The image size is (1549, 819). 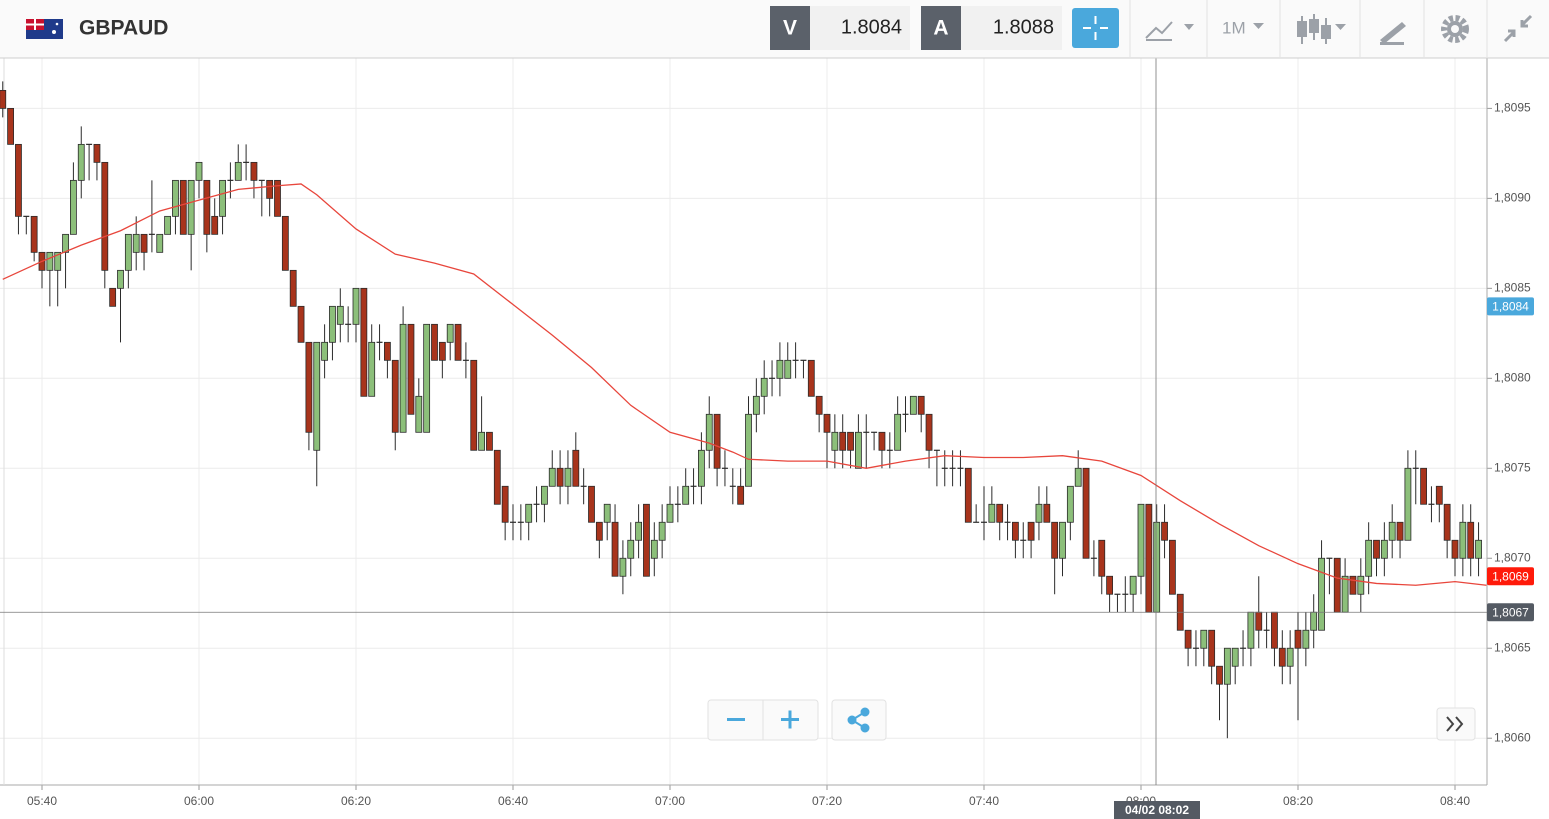 I want to click on x-tick-label: 08:40, so click(x=1455, y=801).